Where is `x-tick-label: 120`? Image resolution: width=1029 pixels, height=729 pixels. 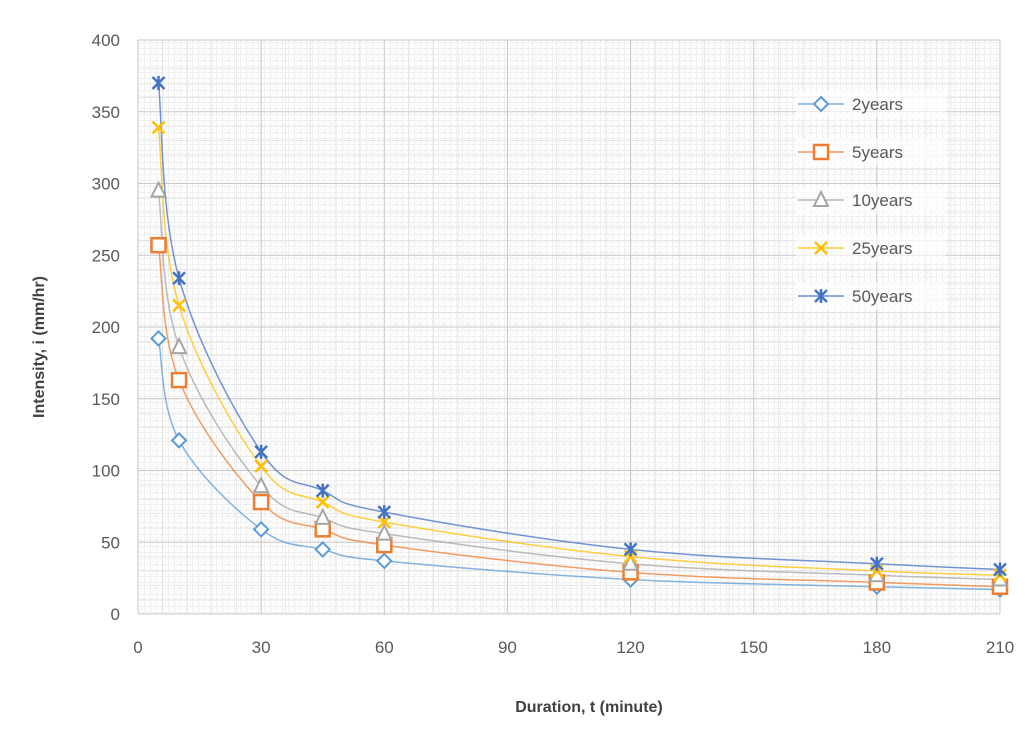 x-tick-label: 120 is located at coordinates (630, 647).